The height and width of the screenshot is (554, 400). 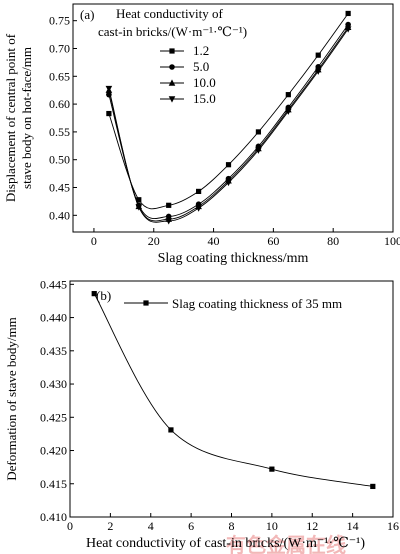 I want to click on x-tick-label: 10, so click(x=272, y=526).